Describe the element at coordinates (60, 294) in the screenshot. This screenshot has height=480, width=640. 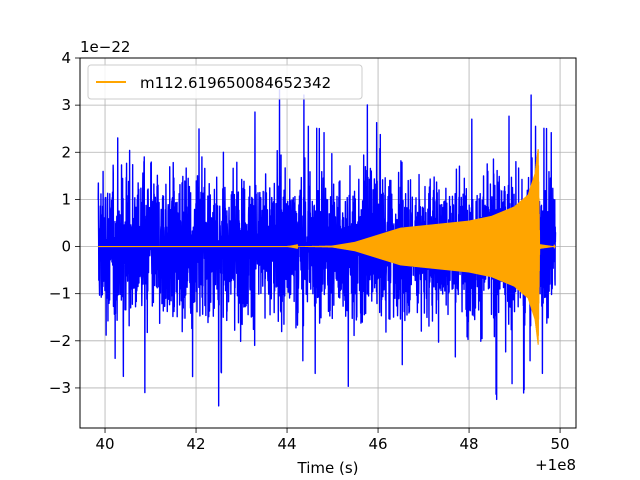
I see `y-tick-label: −1` at that location.